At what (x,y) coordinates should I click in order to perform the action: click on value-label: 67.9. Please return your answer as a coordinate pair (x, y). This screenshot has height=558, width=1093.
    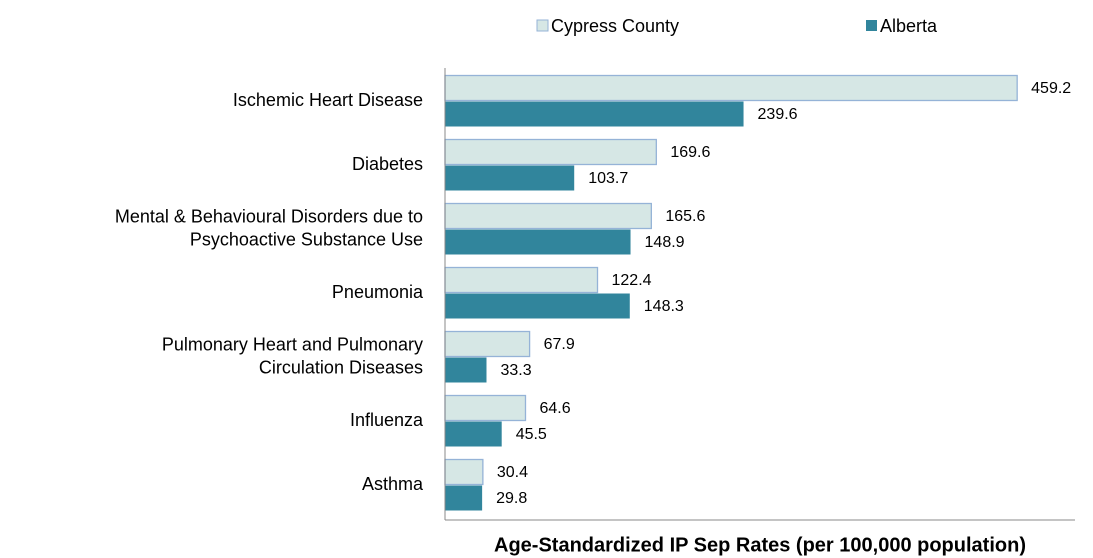
    Looking at the image, I should click on (559, 344).